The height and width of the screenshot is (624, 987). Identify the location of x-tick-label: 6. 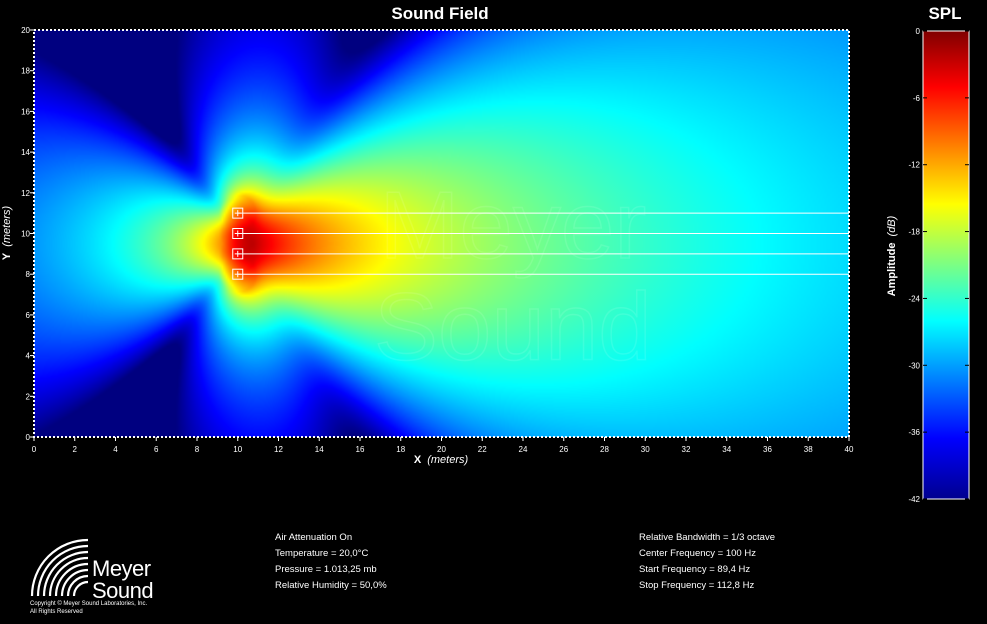
(156, 449).